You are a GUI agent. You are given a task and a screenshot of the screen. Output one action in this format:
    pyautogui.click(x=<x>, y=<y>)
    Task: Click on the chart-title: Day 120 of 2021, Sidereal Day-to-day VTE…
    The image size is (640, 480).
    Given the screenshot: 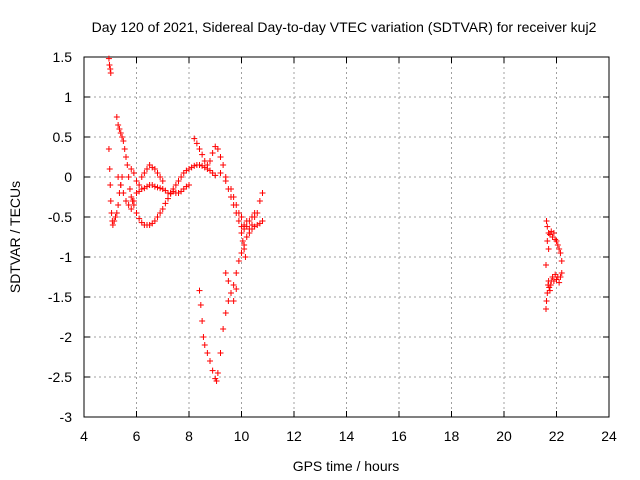 What is the action you would take?
    pyautogui.click(x=344, y=27)
    